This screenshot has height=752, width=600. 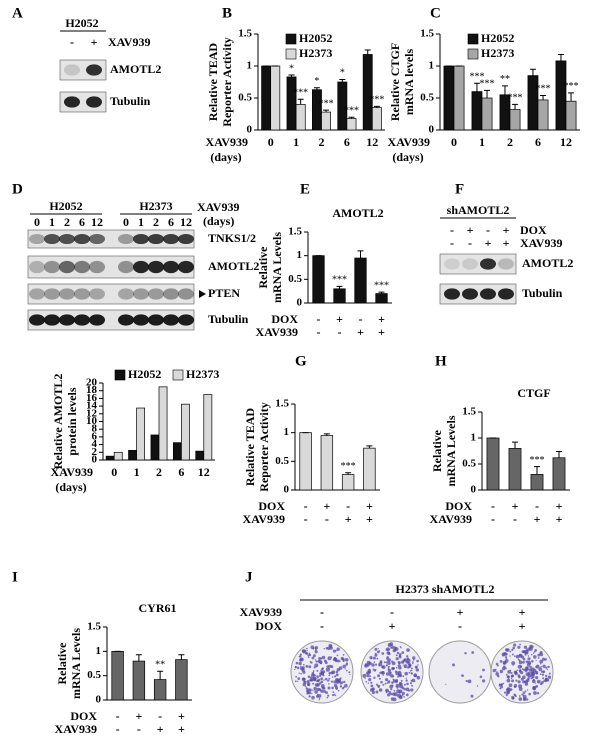 What do you see at coordinates (287, 490) in the screenshot?
I see `y-tick-label: 0` at bounding box center [287, 490].